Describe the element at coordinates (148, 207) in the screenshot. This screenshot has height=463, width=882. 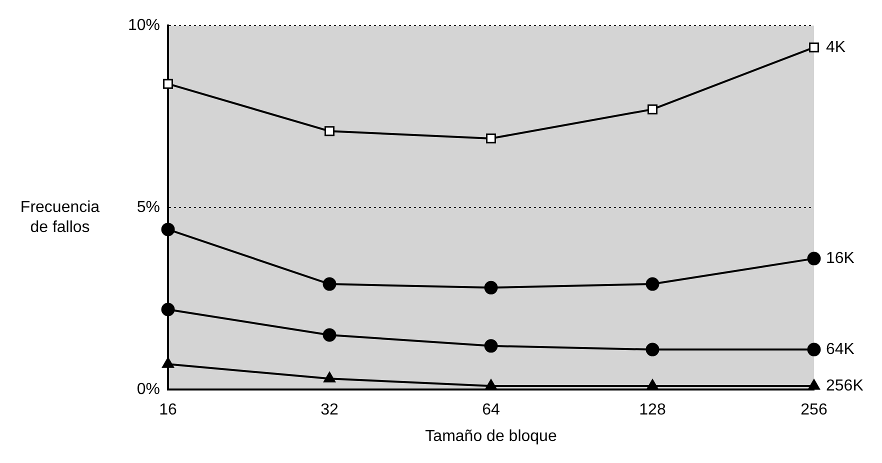
I see `y-tick-label: 5%` at that location.